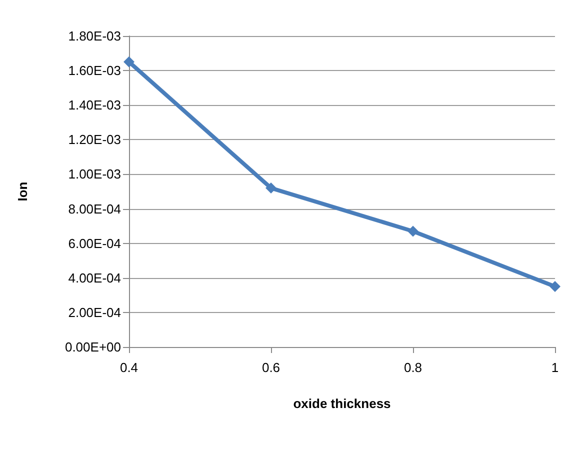  What do you see at coordinates (94, 312) in the screenshot?
I see `y-tick-label: 2.00E-04` at bounding box center [94, 312].